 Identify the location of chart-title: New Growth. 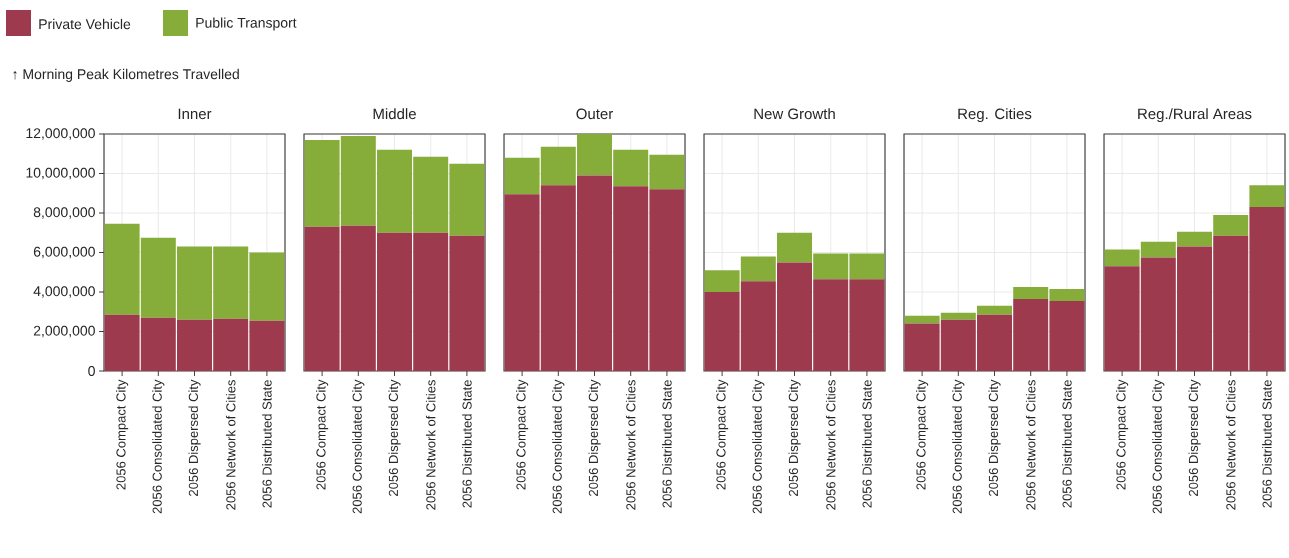
(794, 114).